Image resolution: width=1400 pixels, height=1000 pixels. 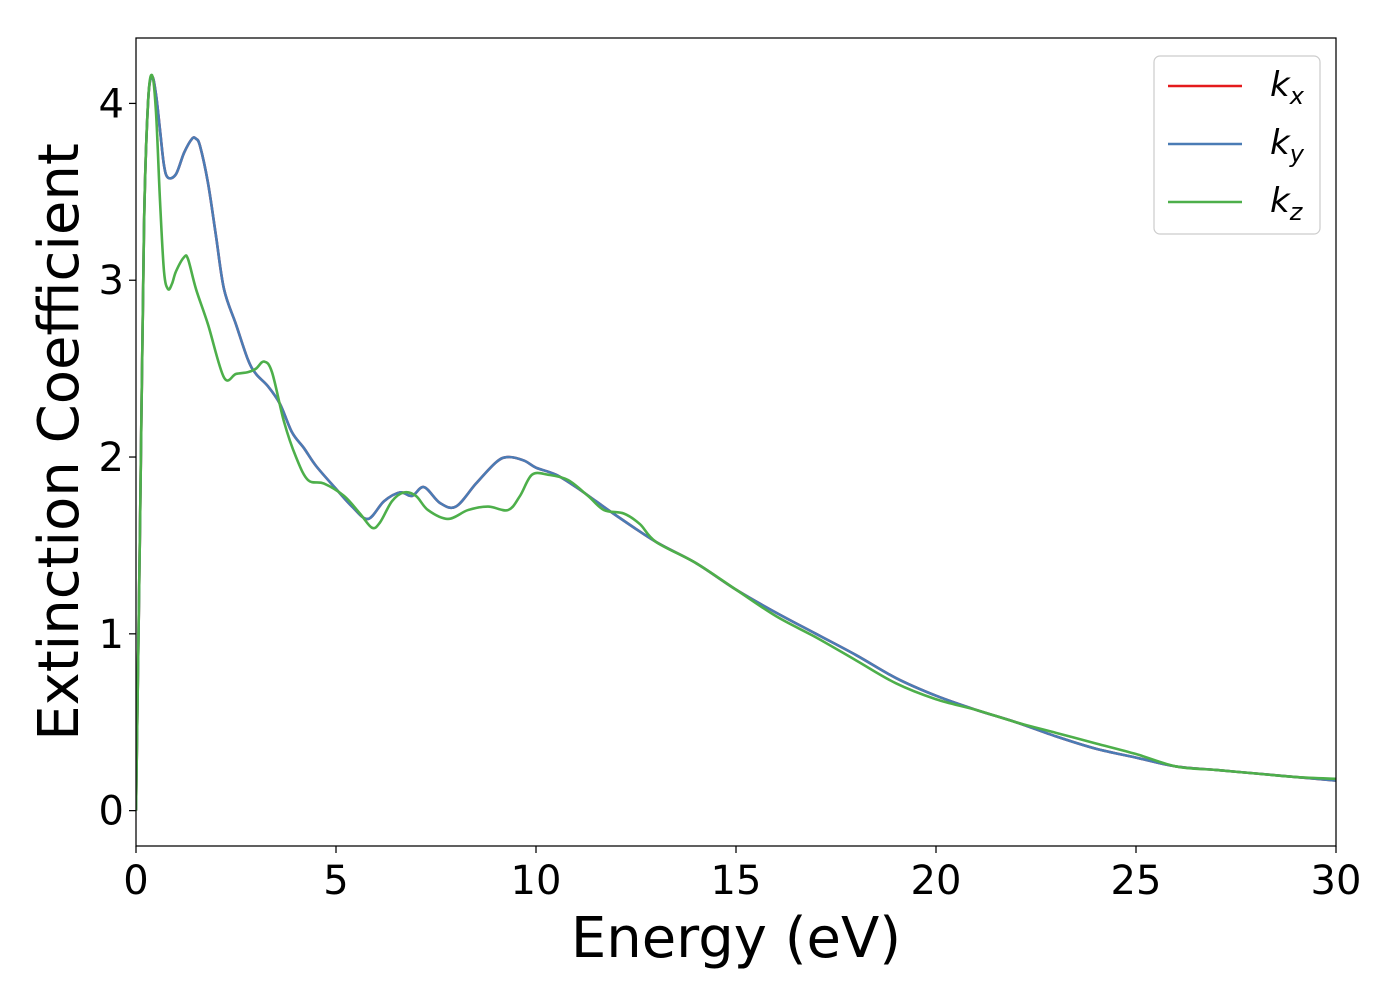 What do you see at coordinates (736, 881) in the screenshot?
I see `x-tick-label: 15` at bounding box center [736, 881].